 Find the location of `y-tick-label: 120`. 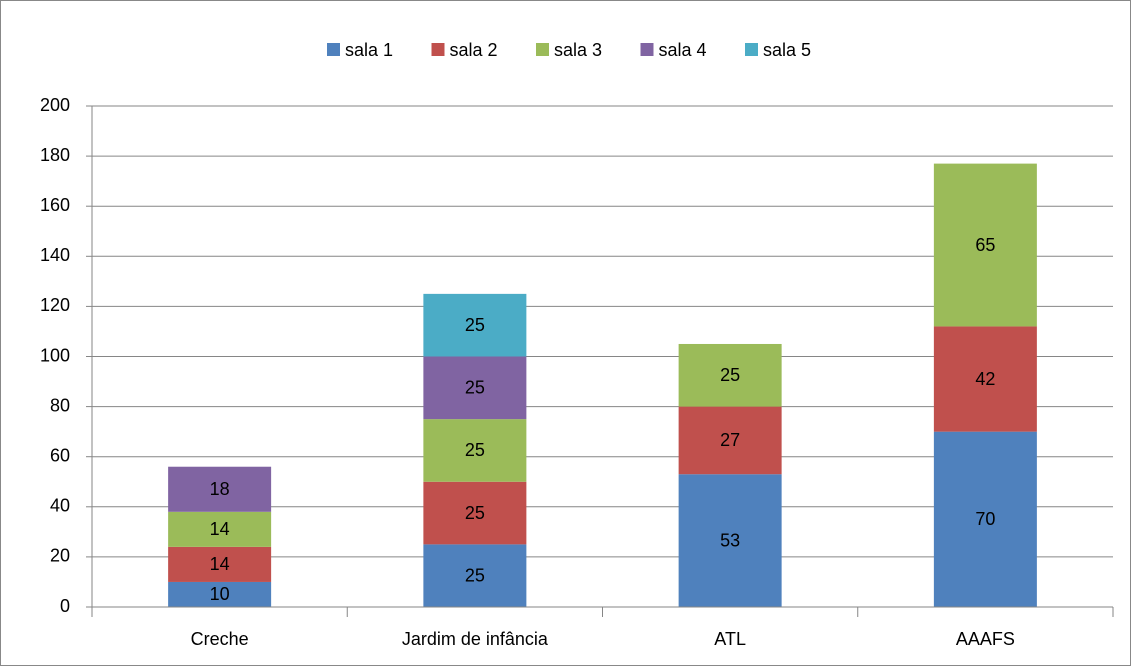

y-tick-label: 120 is located at coordinates (55, 305).